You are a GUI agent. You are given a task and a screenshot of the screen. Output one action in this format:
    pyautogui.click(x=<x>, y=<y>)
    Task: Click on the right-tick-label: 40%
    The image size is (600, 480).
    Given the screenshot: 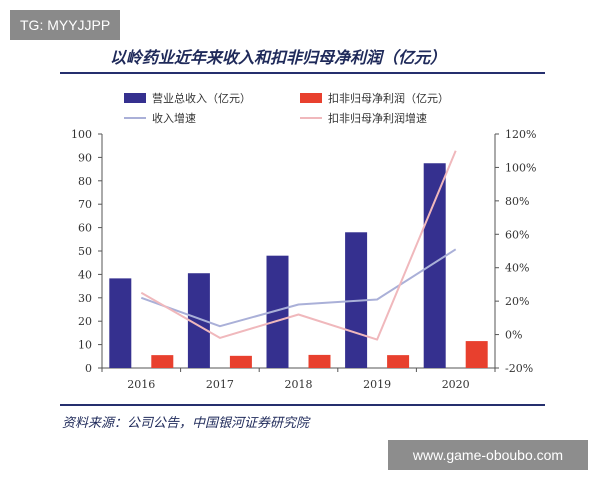 What is the action you would take?
    pyautogui.click(x=517, y=268)
    